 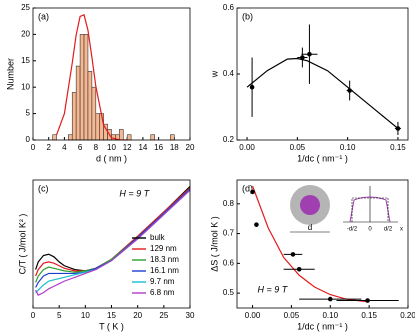 What do you see at coordinates (164, 270) in the screenshot?
I see `legend-label: 16.1 nm` at bounding box center [164, 270].